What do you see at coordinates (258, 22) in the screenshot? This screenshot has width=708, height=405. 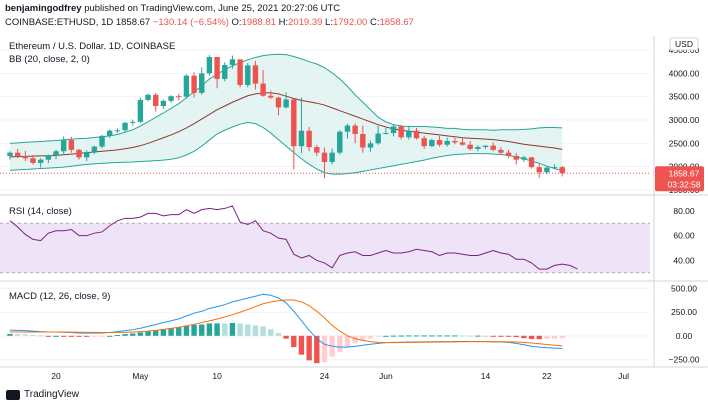 I see `open-value: 1988.81` at bounding box center [258, 22].